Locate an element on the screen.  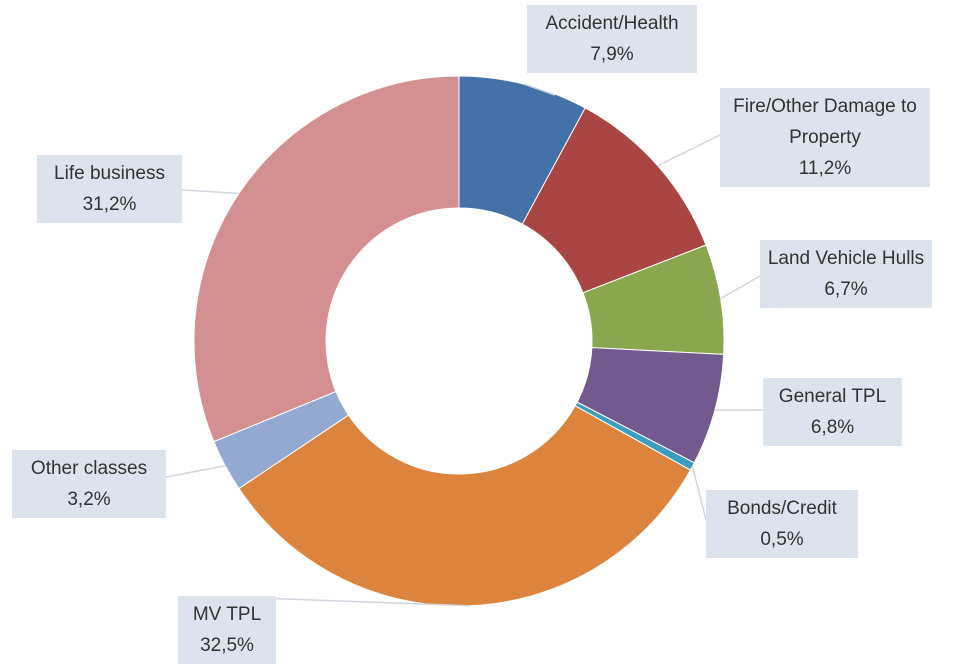
category-label: Life business is located at coordinates (109, 173).